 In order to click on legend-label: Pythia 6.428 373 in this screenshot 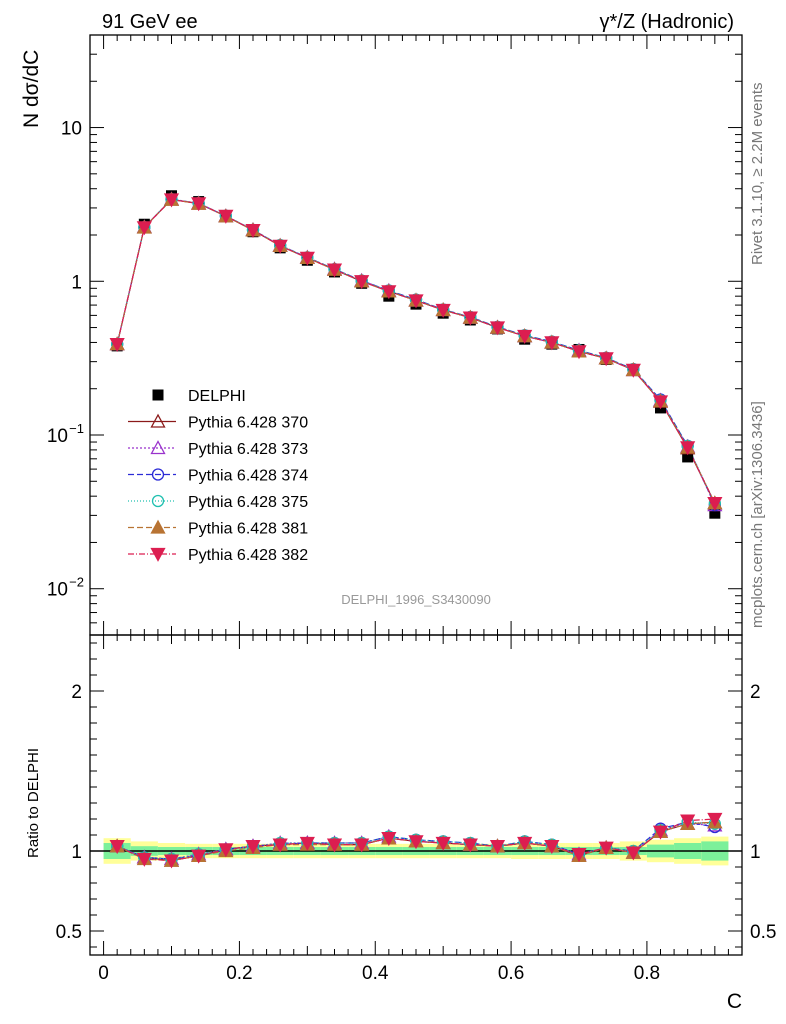, I will do `click(248, 449)`.